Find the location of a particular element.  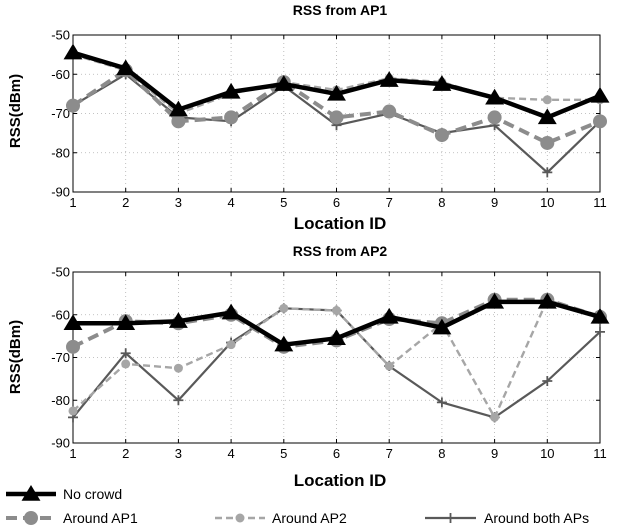

chart-title: RSS from AP1 is located at coordinates (340, 10).